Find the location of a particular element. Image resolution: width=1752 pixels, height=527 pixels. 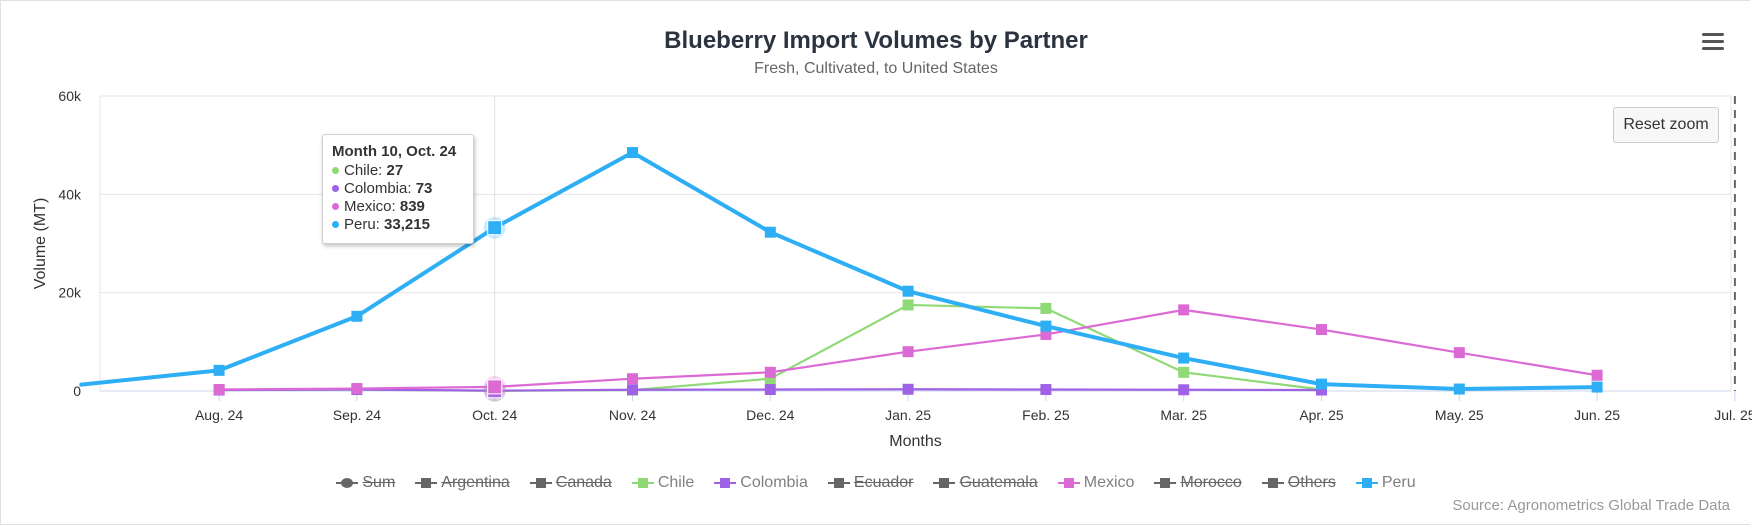

x-tick-label: Apr. 25 is located at coordinates (1321, 415).